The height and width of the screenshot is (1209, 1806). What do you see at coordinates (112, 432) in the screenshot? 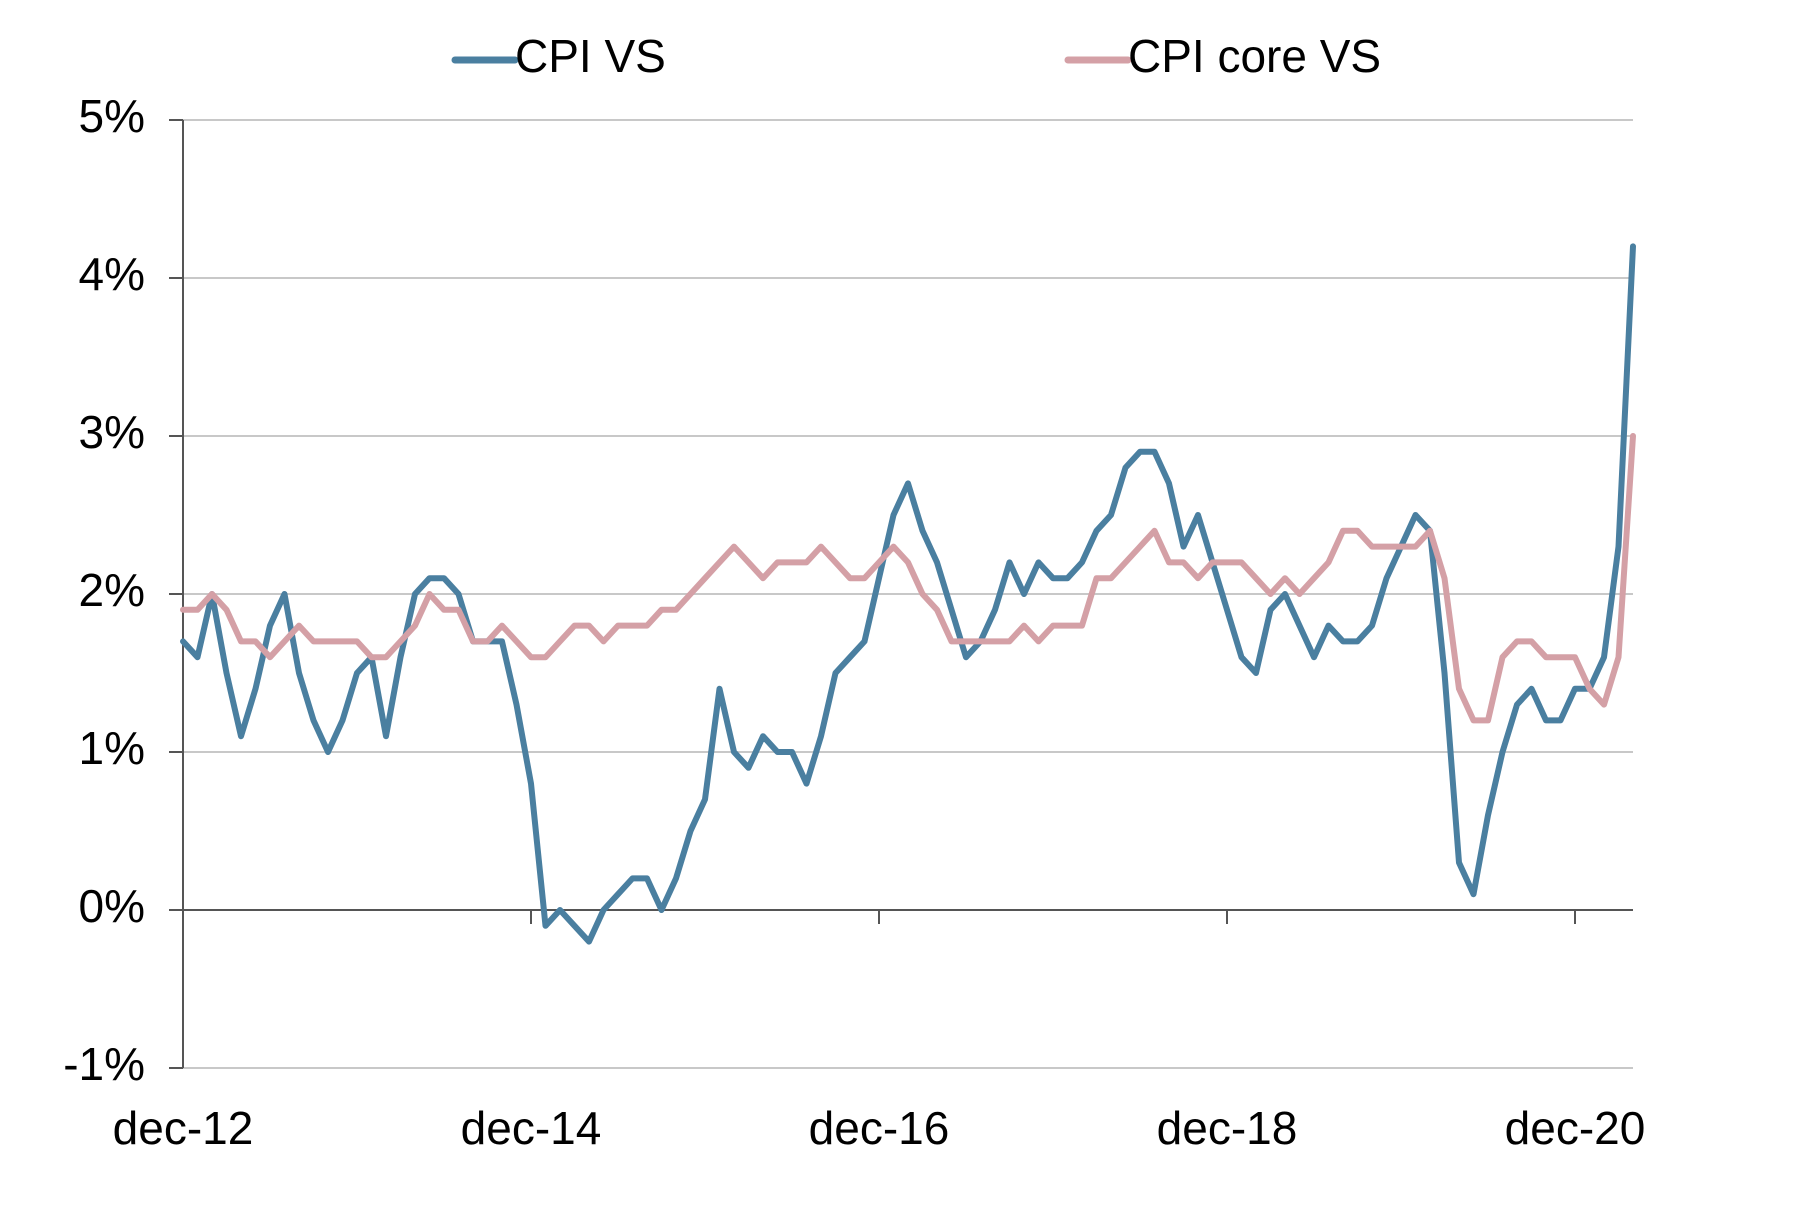
I see `y-tick-label: 3%` at bounding box center [112, 432].